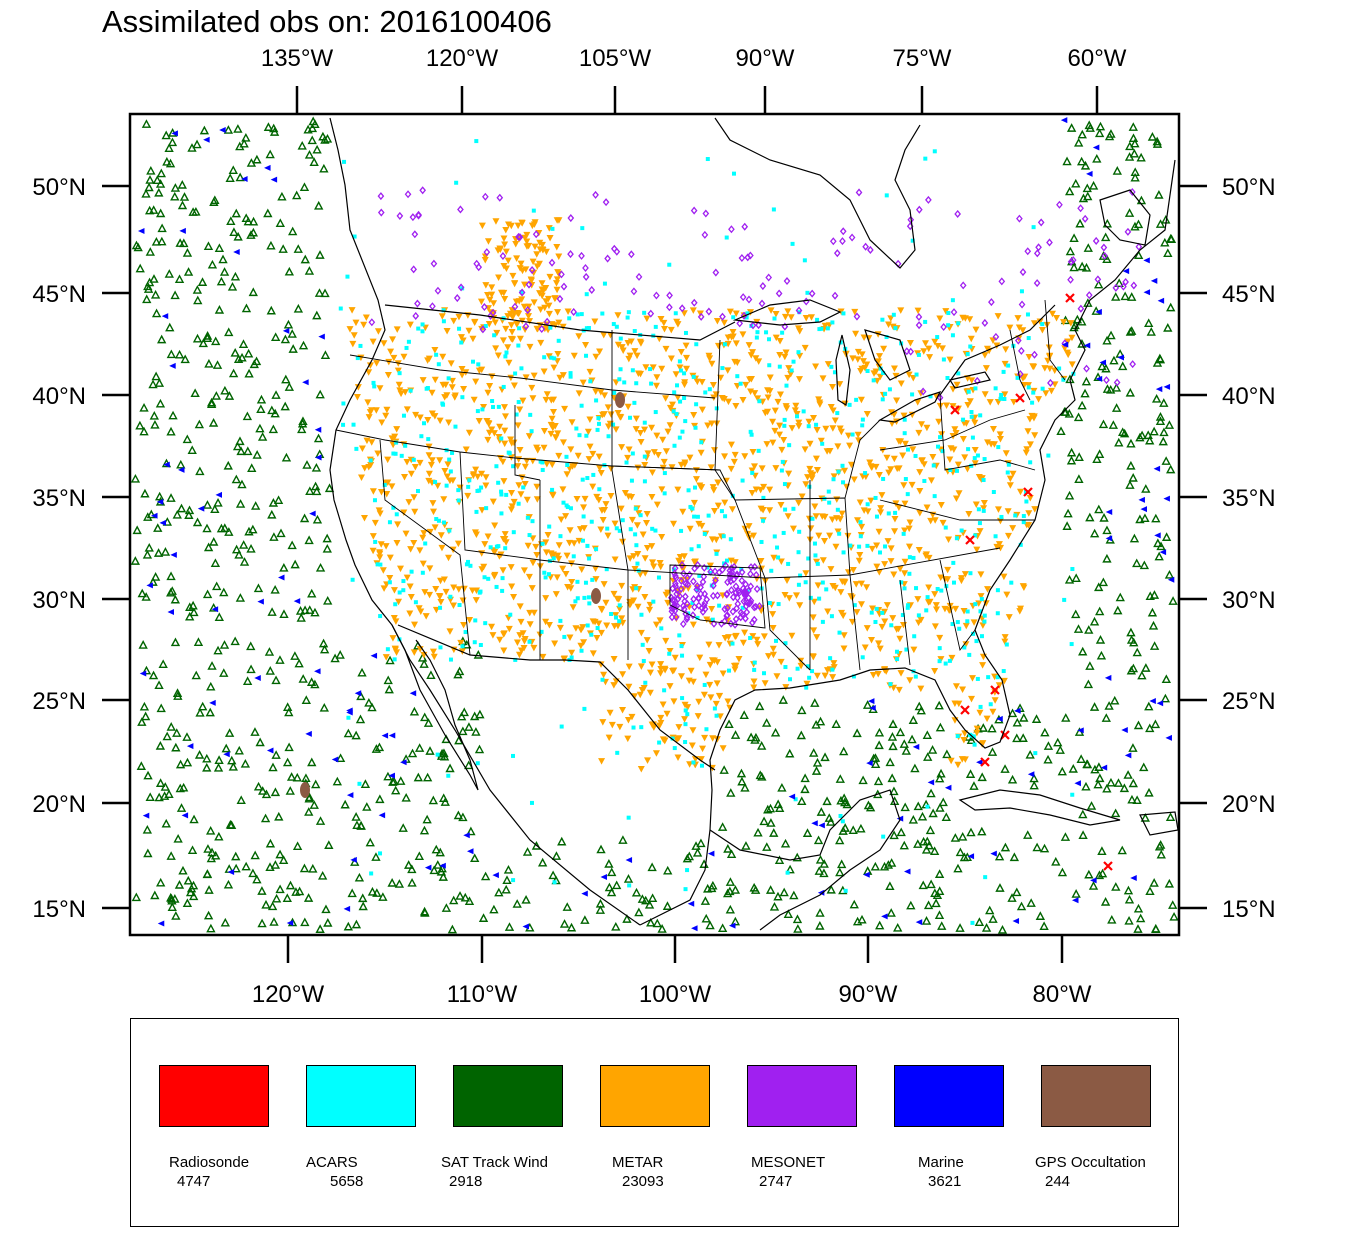 Image resolution: width=1350 pixels, height=1250 pixels. Describe the element at coordinates (922, 58) in the screenshot. I see `tick-label-top: 75°W` at that location.